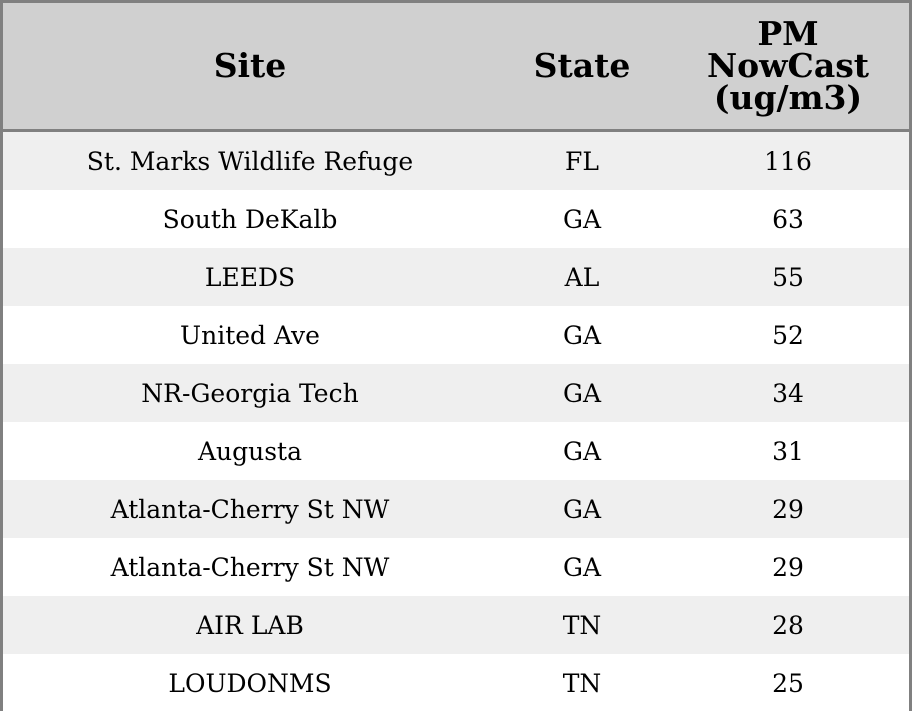 The height and width of the screenshot is (712, 912). Describe the element at coordinates (456, 625) in the screenshot. I see `table-row: AIR LAB TN 28` at that location.